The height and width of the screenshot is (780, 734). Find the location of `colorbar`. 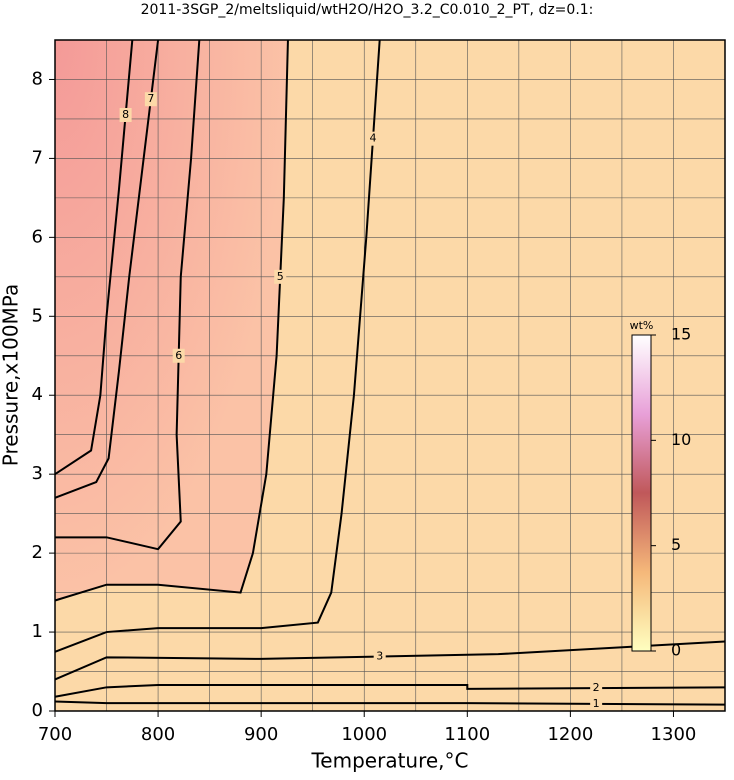

colorbar is located at coordinates (641, 493).